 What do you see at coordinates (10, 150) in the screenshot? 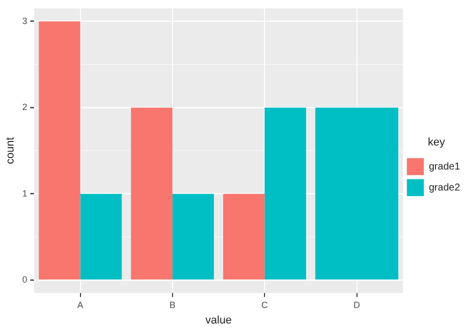
I see `y-axis-title: count` at bounding box center [10, 150].